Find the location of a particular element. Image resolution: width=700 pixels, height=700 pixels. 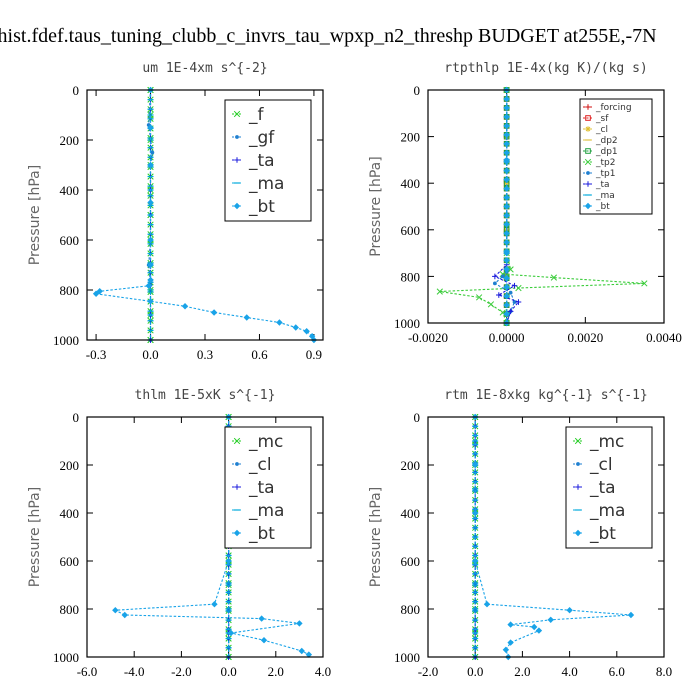

x-tick-label: 0.0 is located at coordinates (228, 671).